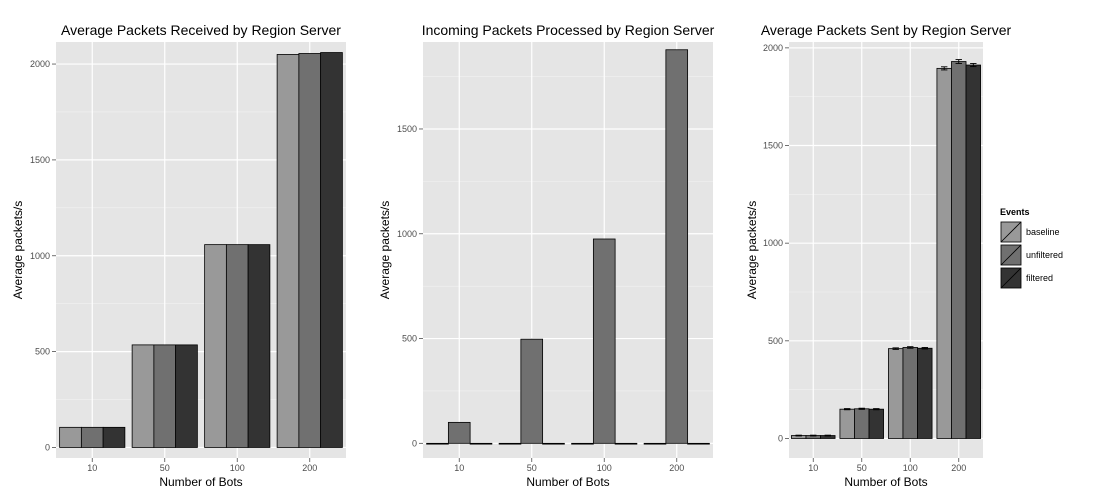 This screenshot has width=1100, height=500. Describe the element at coordinates (1015, 212) in the screenshot. I see `legend-title: Events` at that location.